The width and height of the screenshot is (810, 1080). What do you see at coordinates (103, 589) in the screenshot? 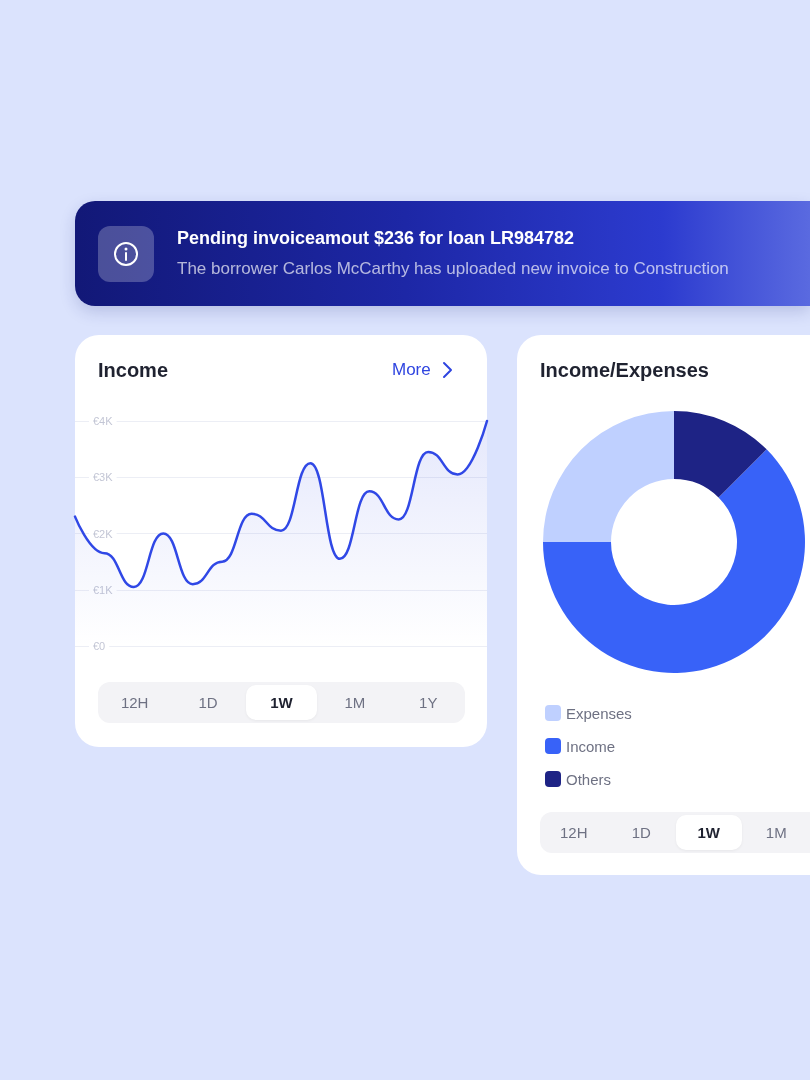
I see `y-tick-label: €1K` at bounding box center [103, 589].